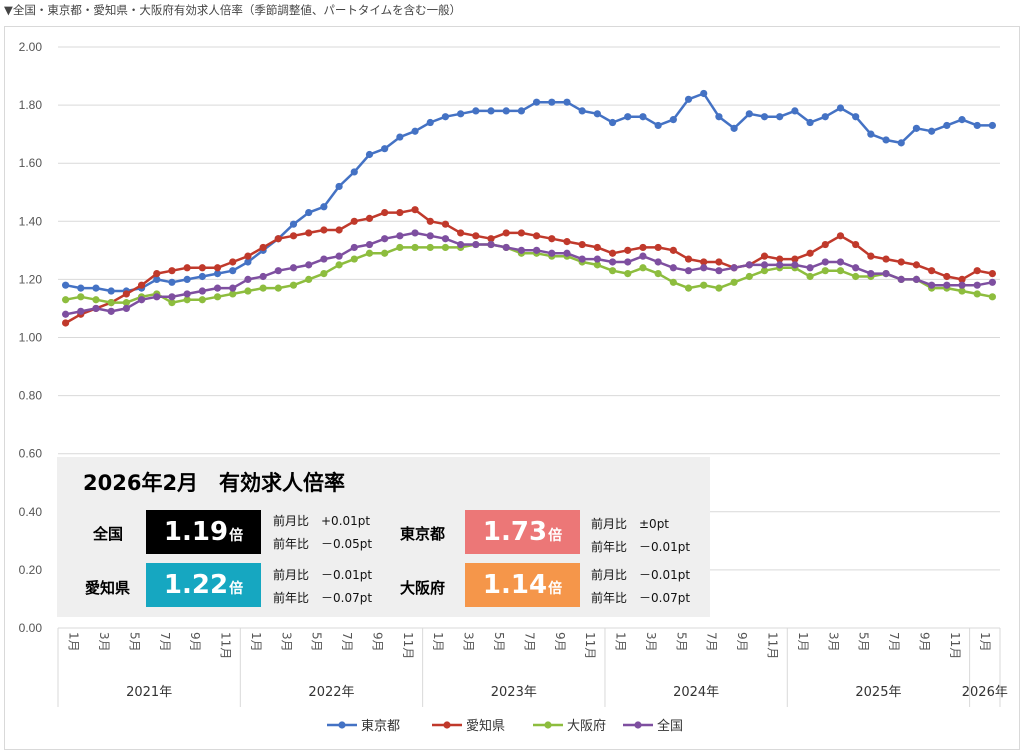  I want to click on x-year-label: 2022年, so click(331, 692).